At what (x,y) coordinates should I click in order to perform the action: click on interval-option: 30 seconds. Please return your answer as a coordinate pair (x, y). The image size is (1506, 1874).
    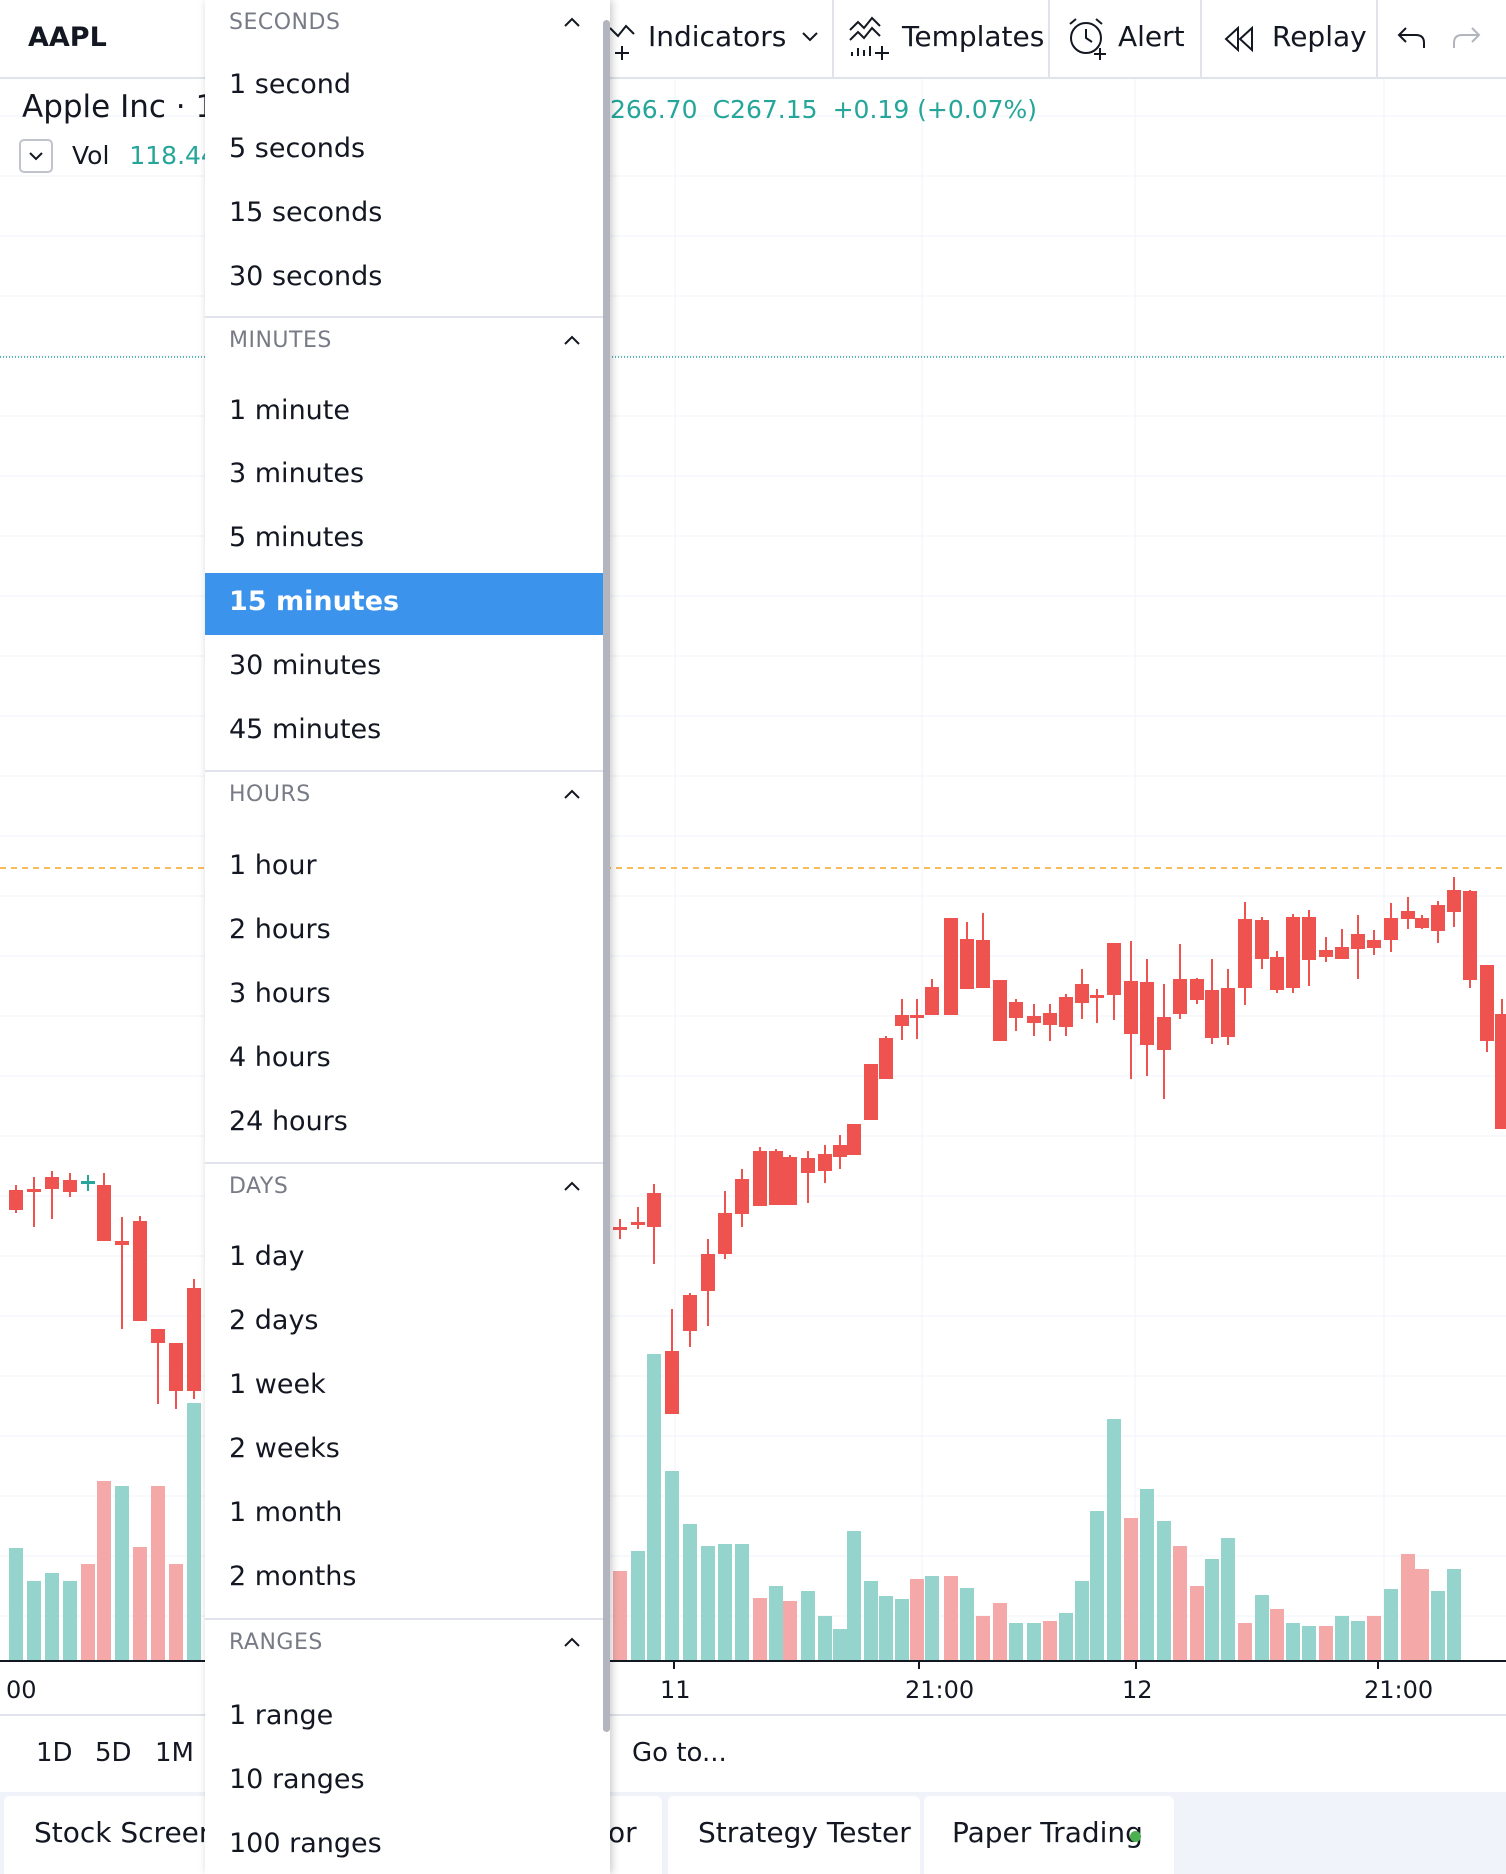
    Looking at the image, I should click on (404, 279).